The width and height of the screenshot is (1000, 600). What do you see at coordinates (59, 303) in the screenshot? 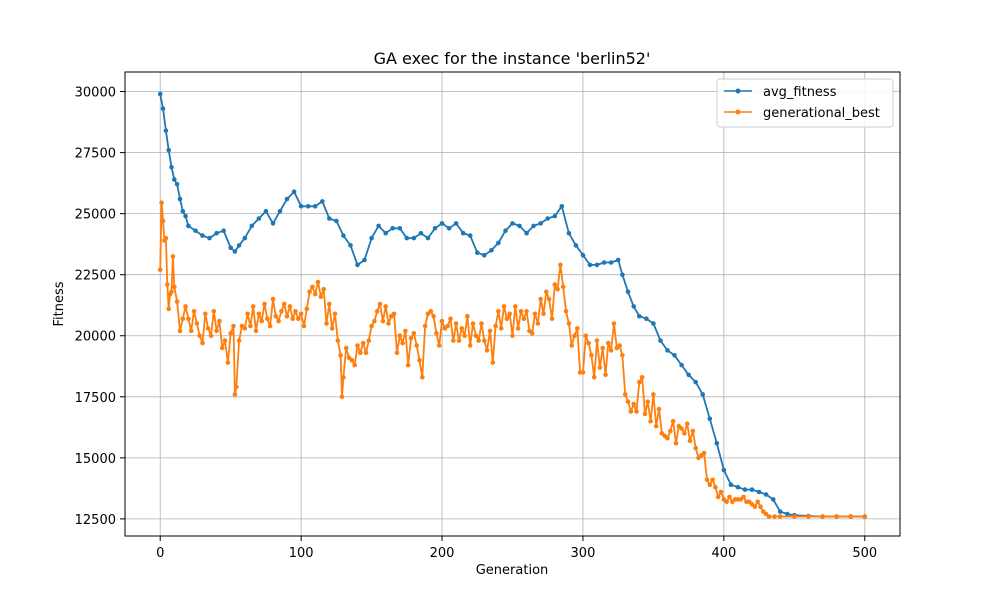
I see `y-axis-title: Fitness` at bounding box center [59, 303].